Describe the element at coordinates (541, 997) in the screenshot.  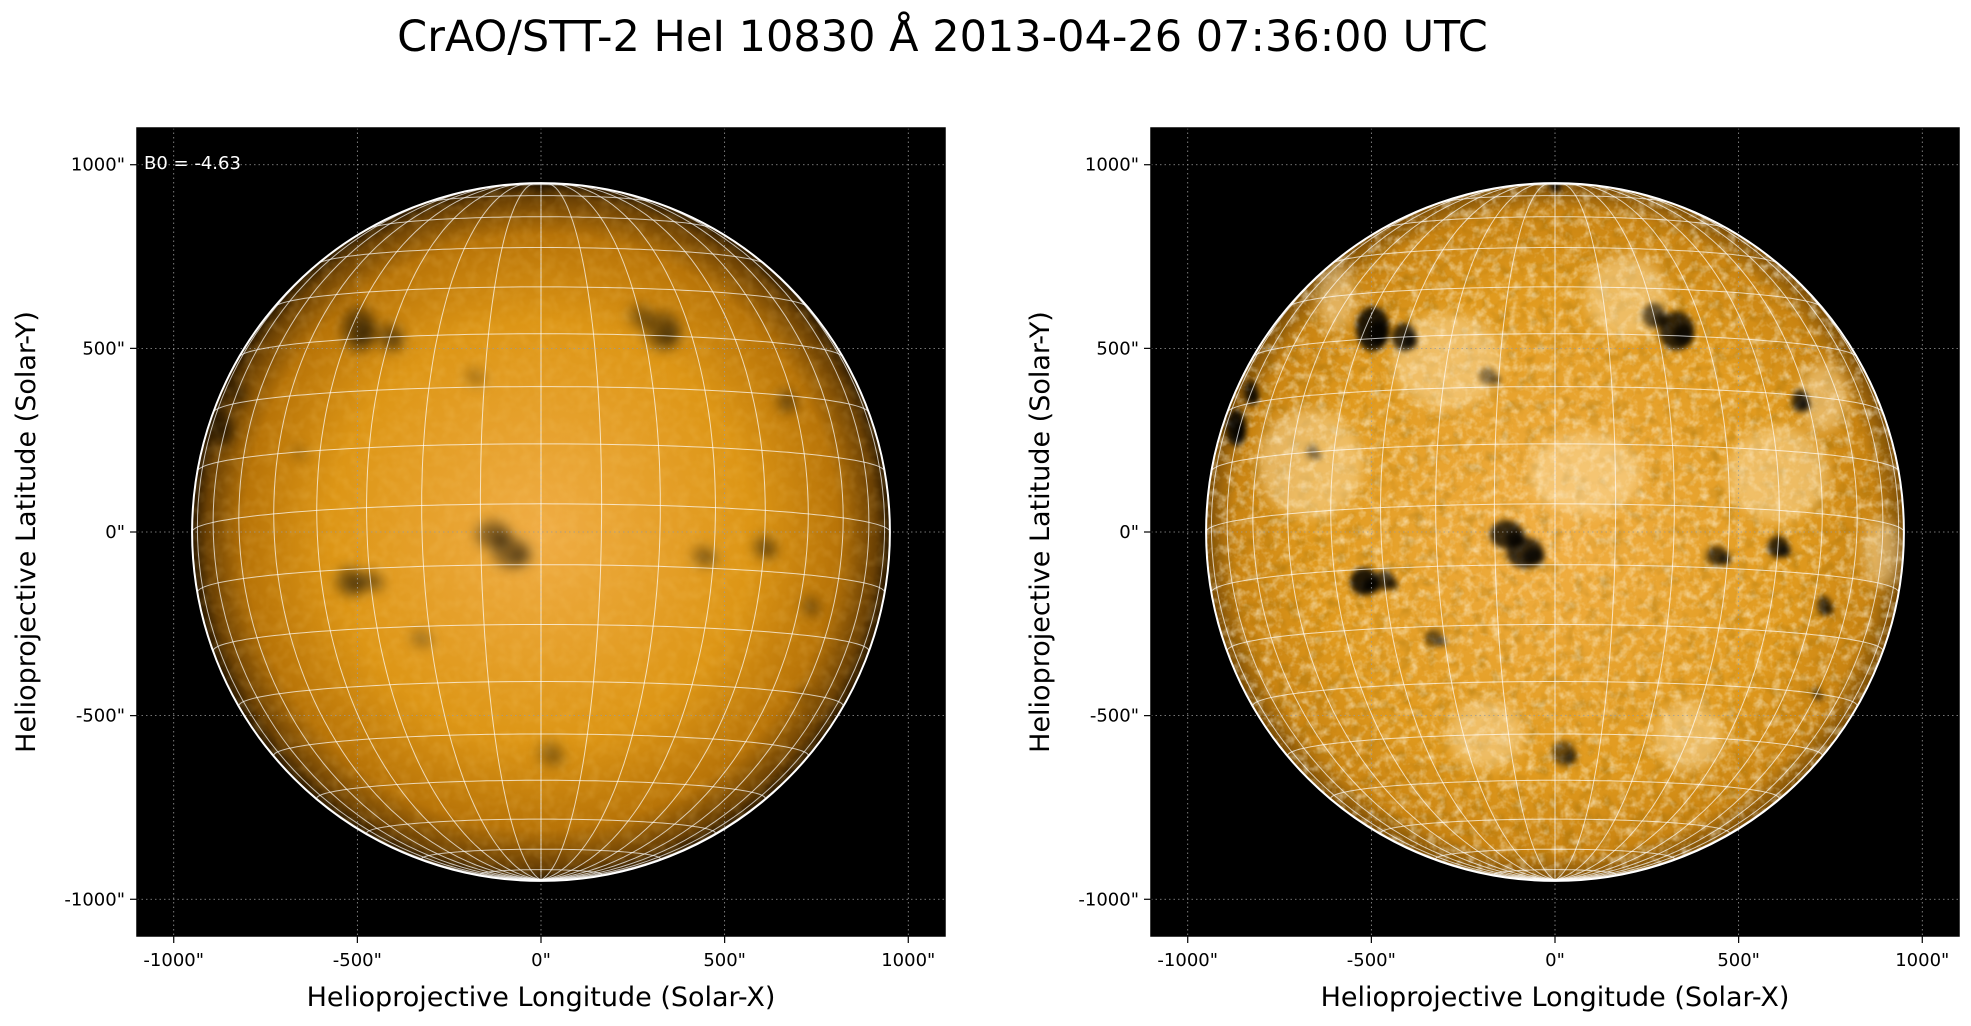
I see `x-axis-label: Helioprojective Longitude (Solar-X)` at that location.